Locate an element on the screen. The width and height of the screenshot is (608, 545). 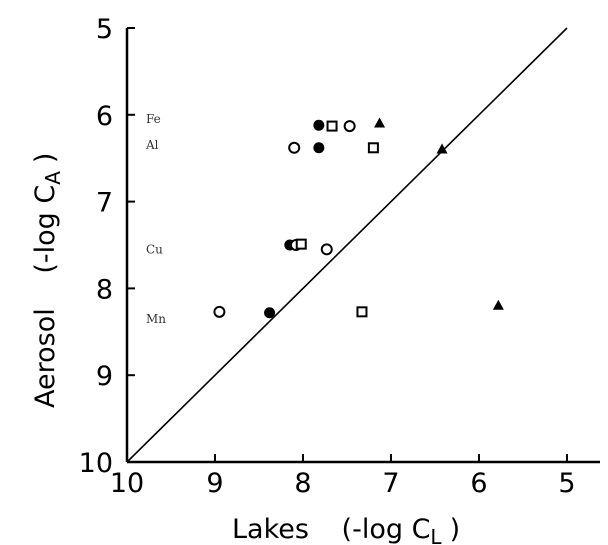
y-axis-sub: A is located at coordinates (53, 178).